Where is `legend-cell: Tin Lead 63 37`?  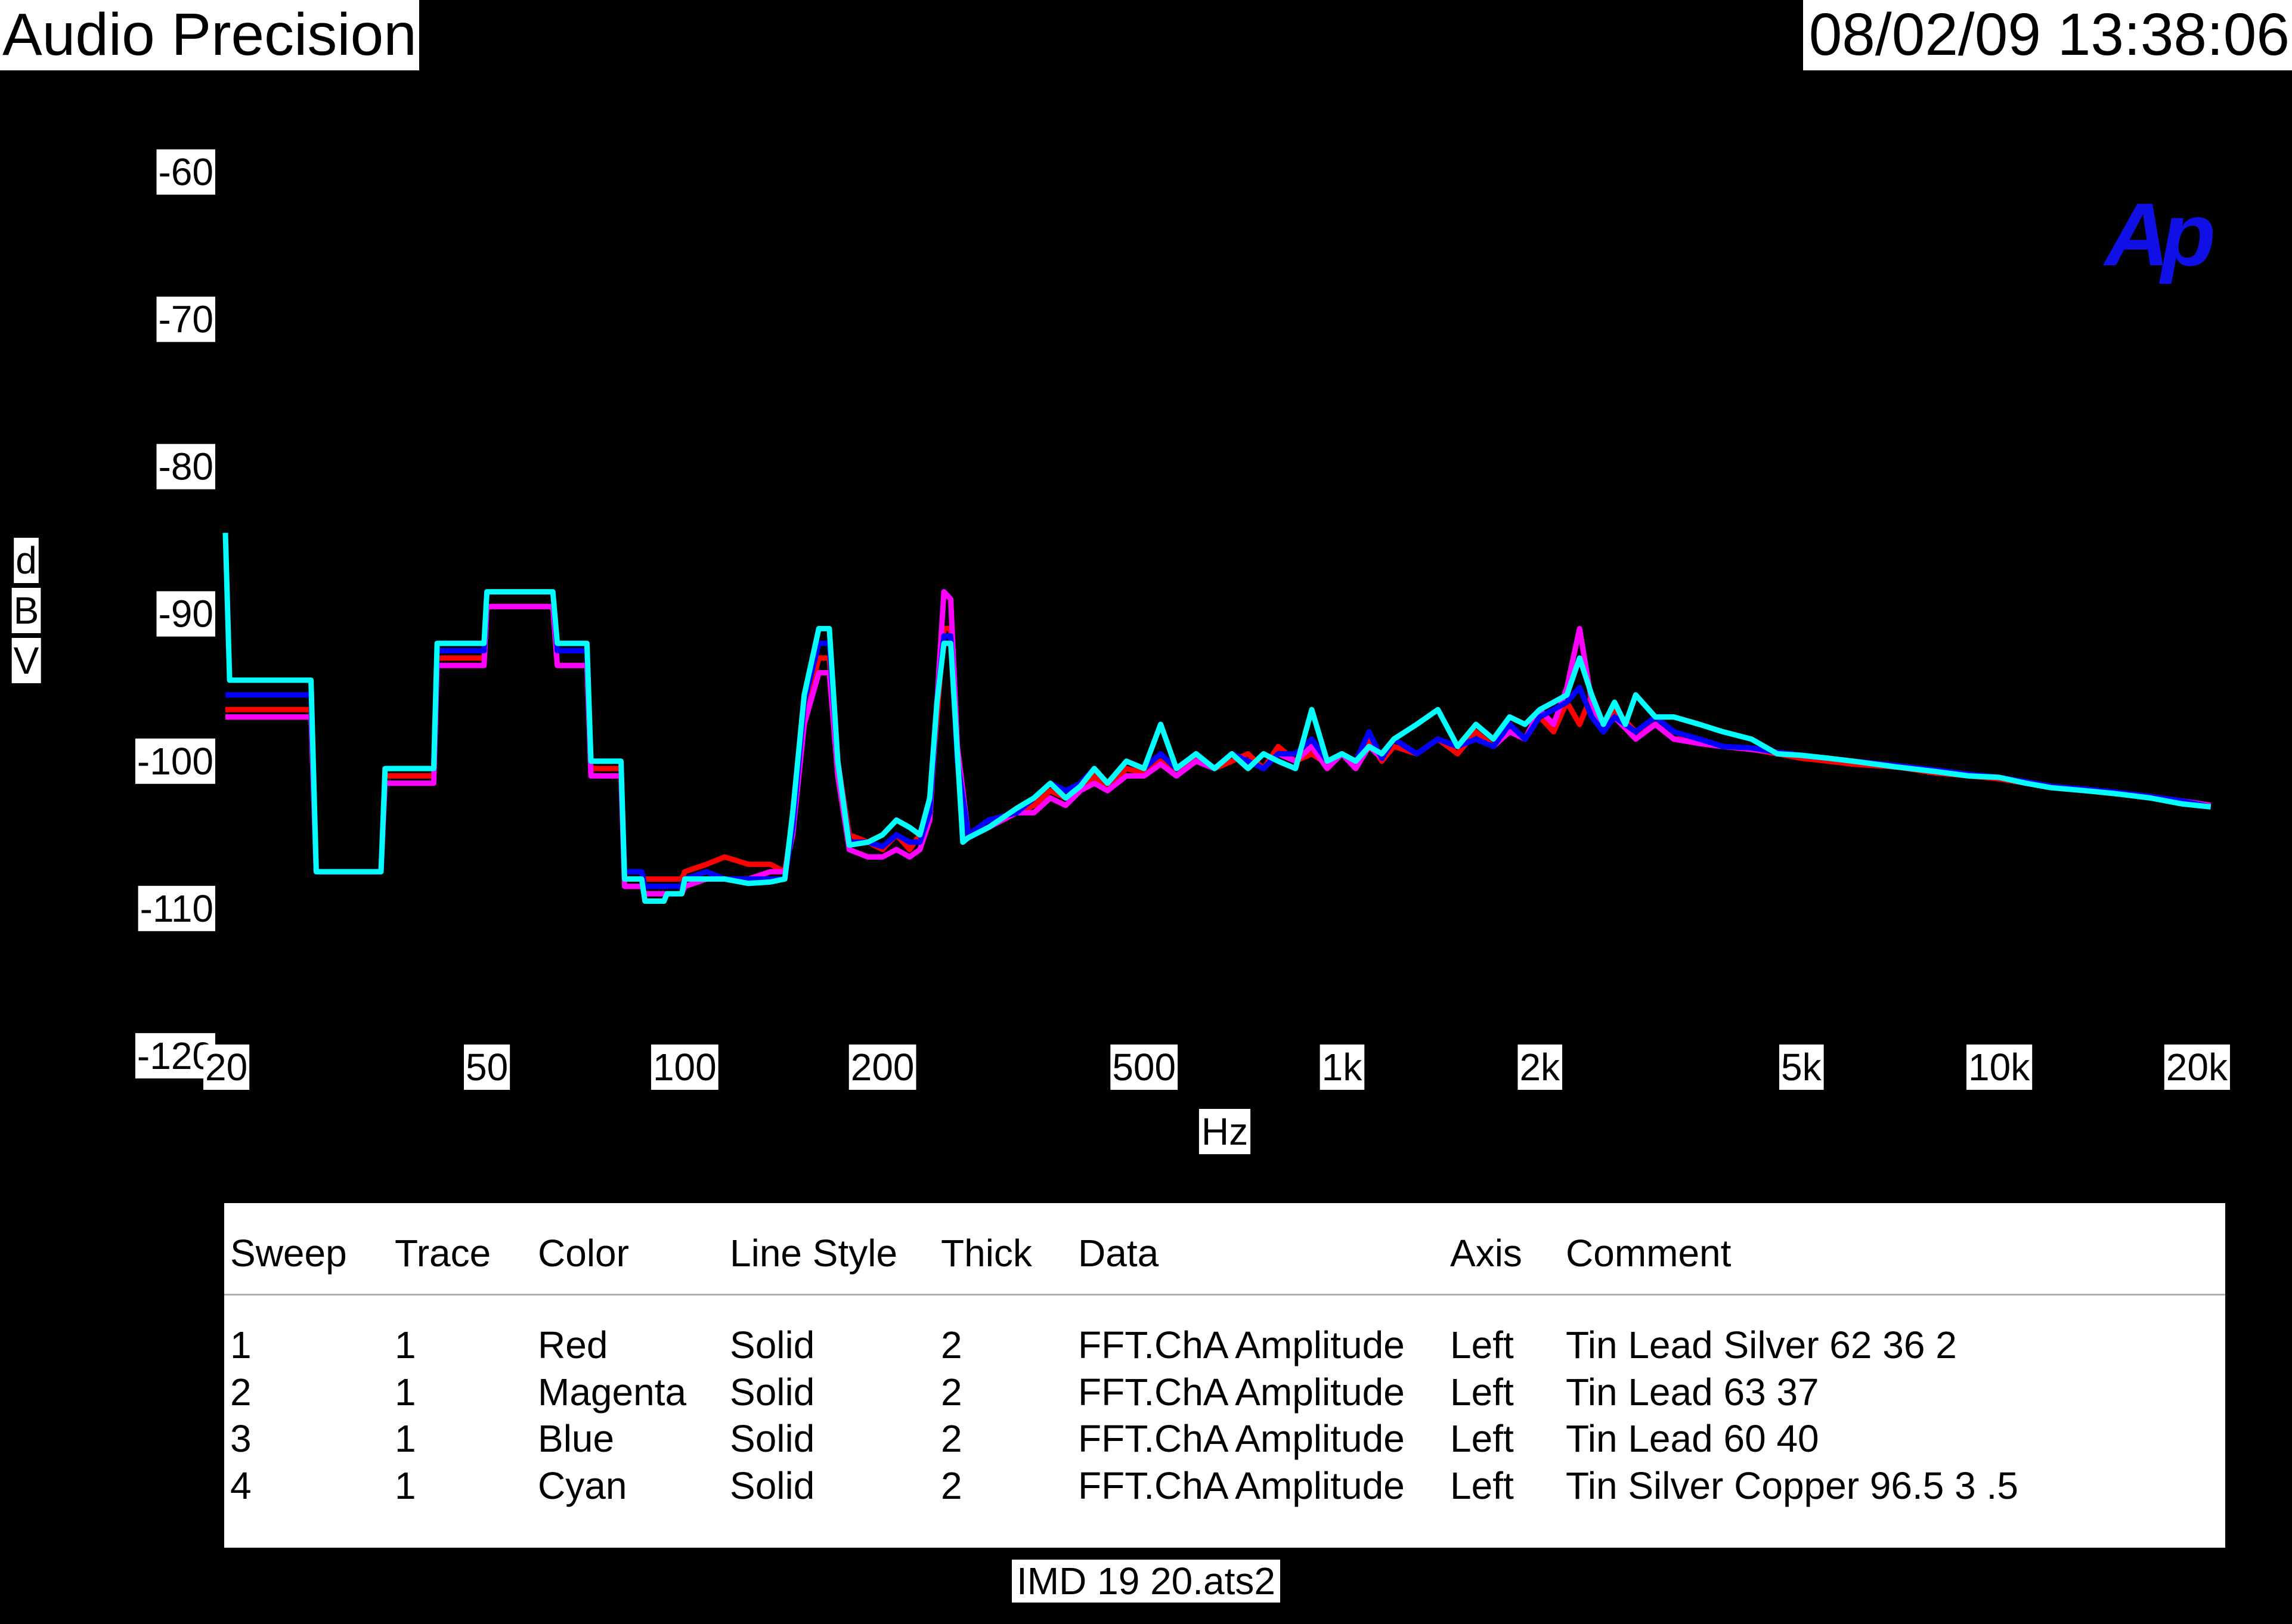 legend-cell: Tin Lead 63 37 is located at coordinates (1692, 1392).